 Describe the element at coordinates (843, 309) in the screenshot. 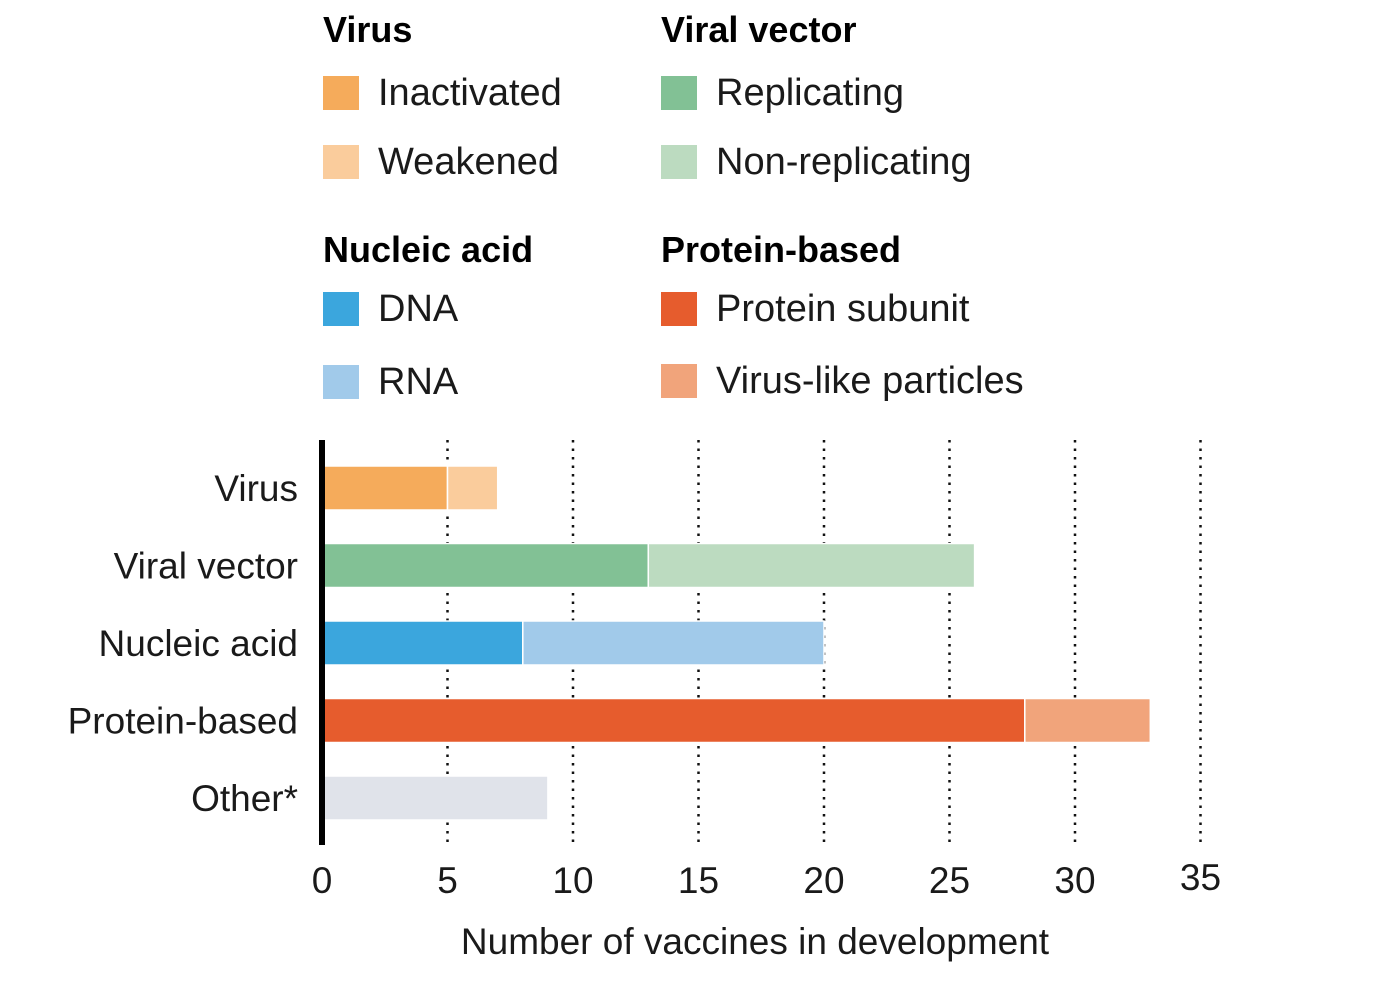

I see `legend-label: Protein subunit` at that location.